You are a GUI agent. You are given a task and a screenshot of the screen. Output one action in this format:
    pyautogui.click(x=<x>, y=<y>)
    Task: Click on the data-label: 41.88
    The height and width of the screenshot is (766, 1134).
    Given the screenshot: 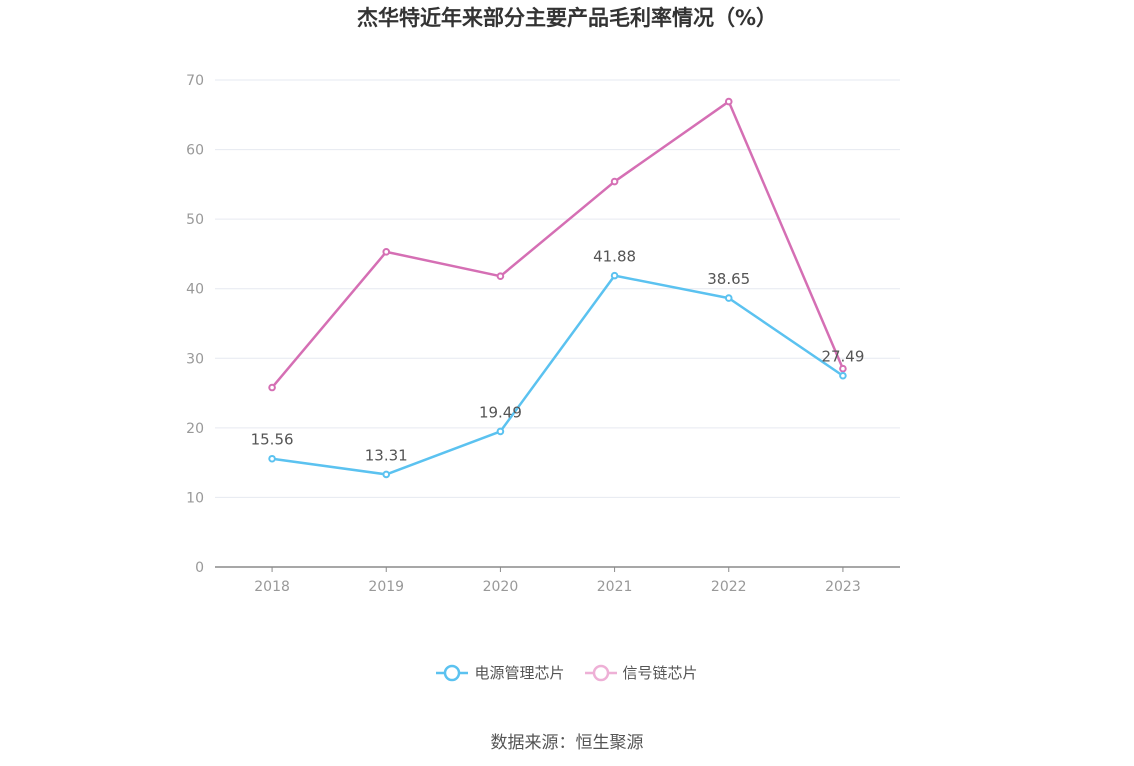 What is the action you would take?
    pyautogui.click(x=614, y=257)
    